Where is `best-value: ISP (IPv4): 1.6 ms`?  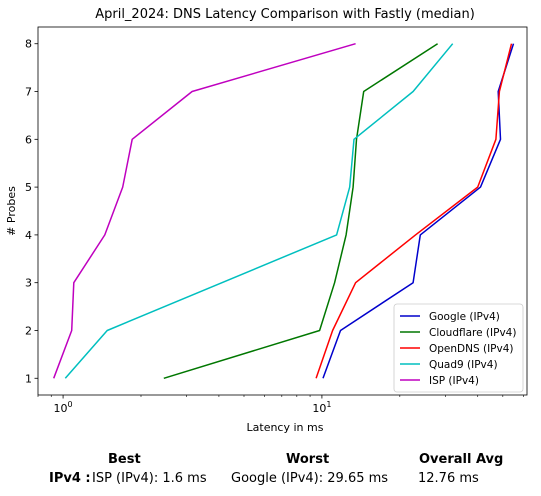 best-value: ISP (IPv4): 1.6 ms is located at coordinates (149, 478).